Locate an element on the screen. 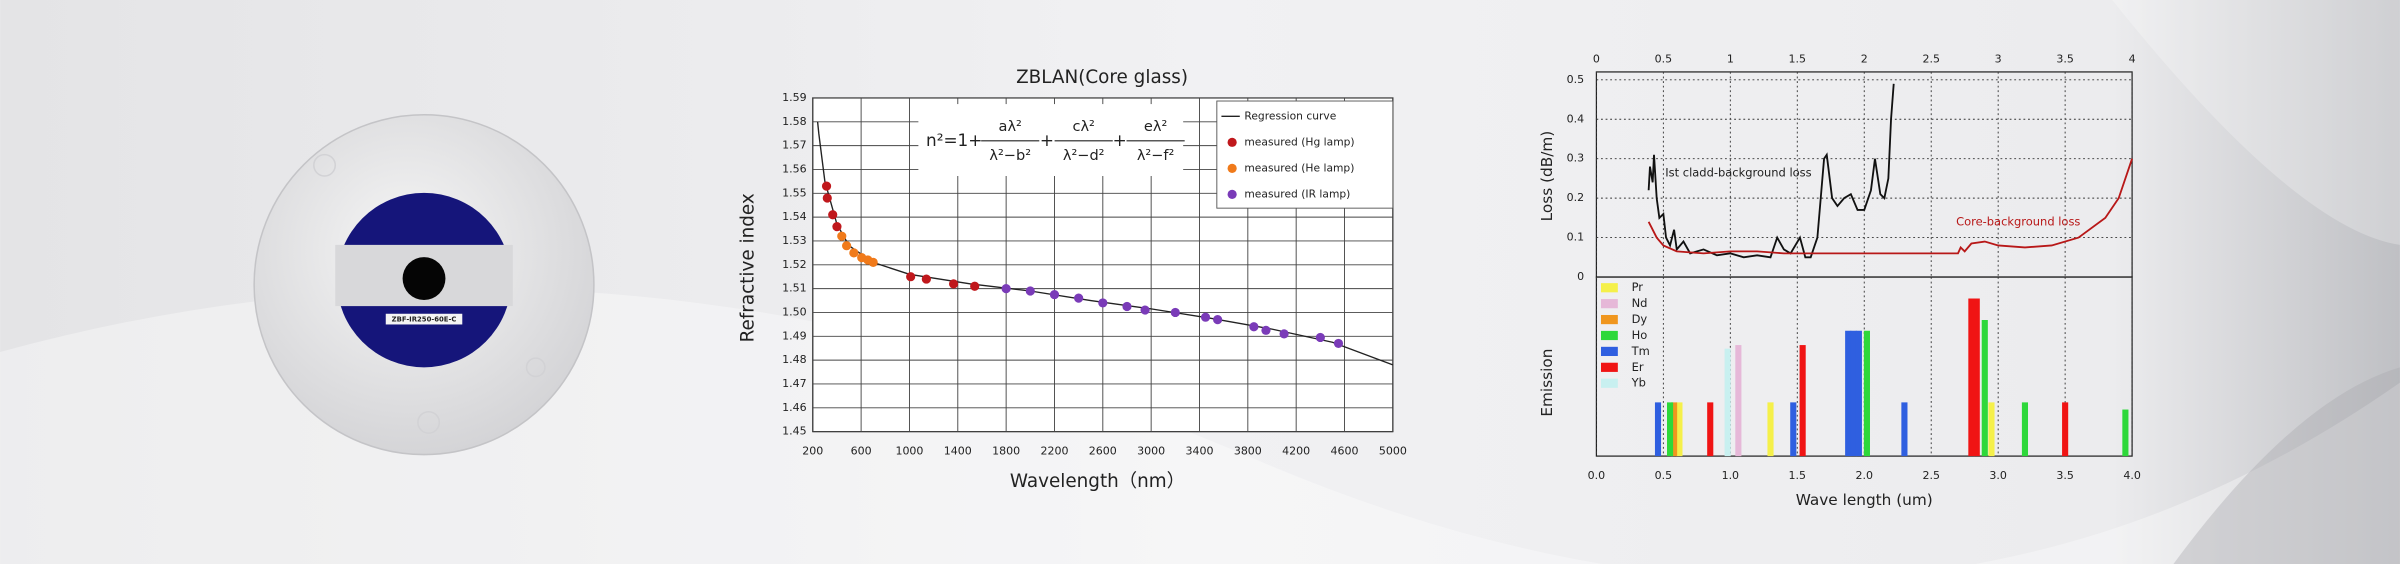 The image size is (2400, 564). legend-label: measured (He lamp) is located at coordinates (1299, 167).